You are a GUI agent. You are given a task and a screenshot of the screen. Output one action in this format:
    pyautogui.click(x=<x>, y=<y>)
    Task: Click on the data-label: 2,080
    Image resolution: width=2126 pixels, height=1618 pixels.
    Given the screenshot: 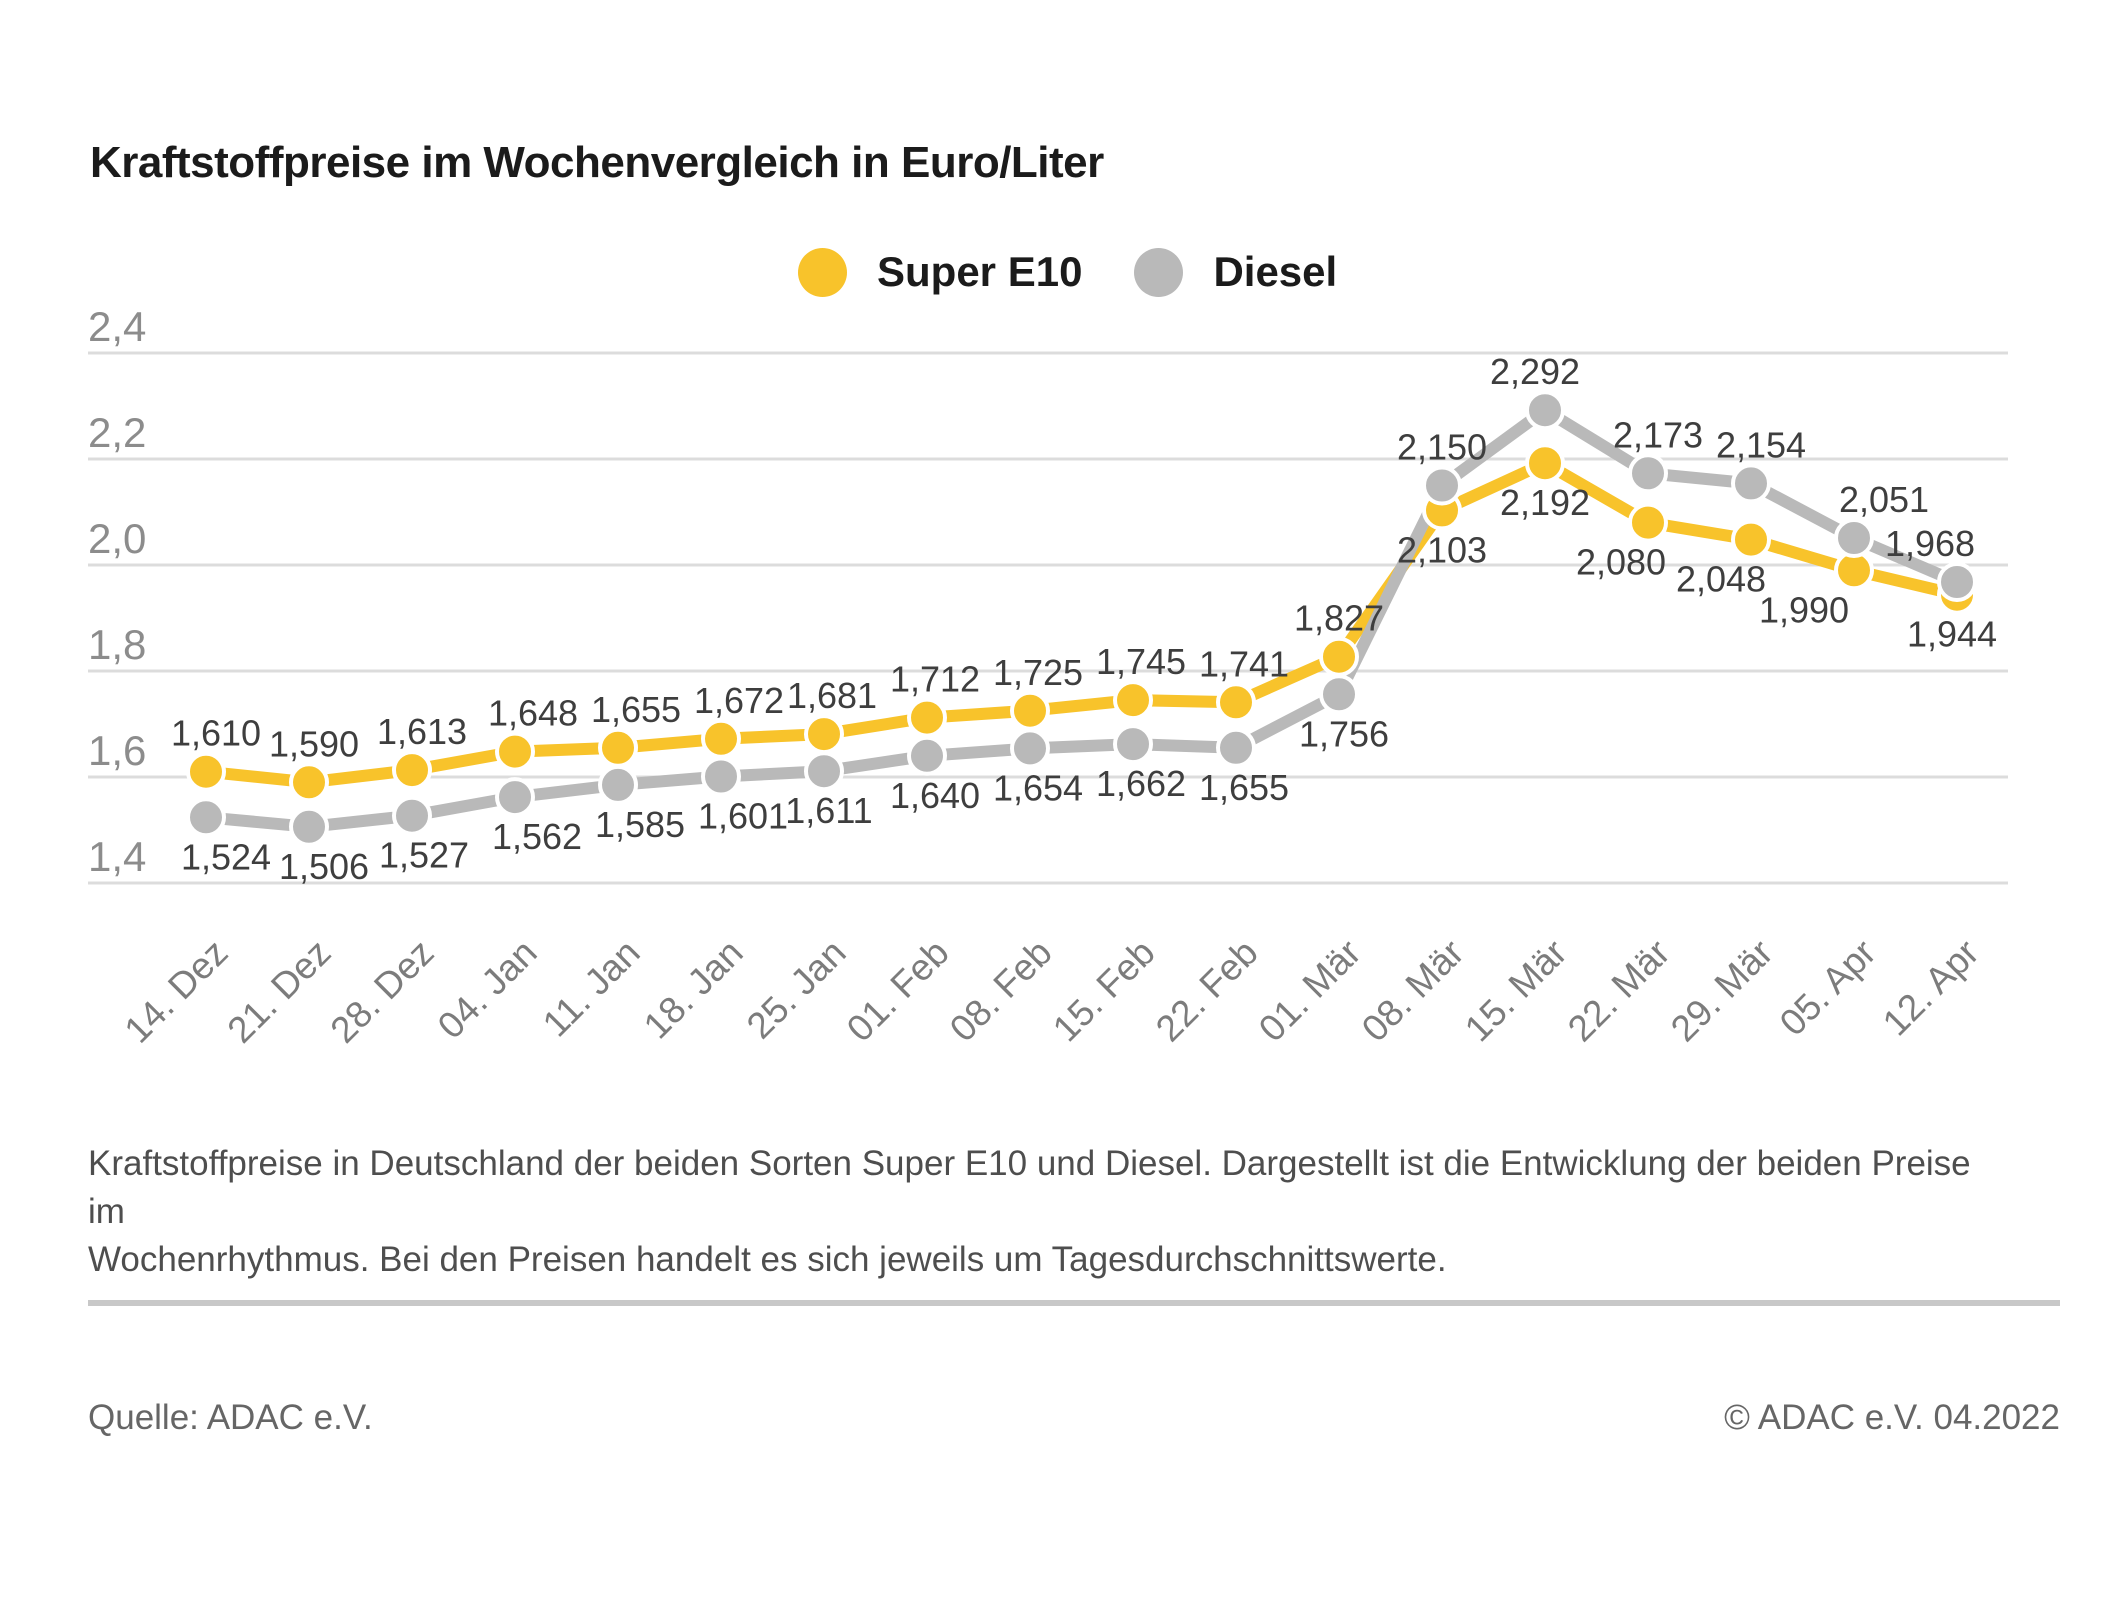 What is the action you would take?
    pyautogui.click(x=1621, y=562)
    